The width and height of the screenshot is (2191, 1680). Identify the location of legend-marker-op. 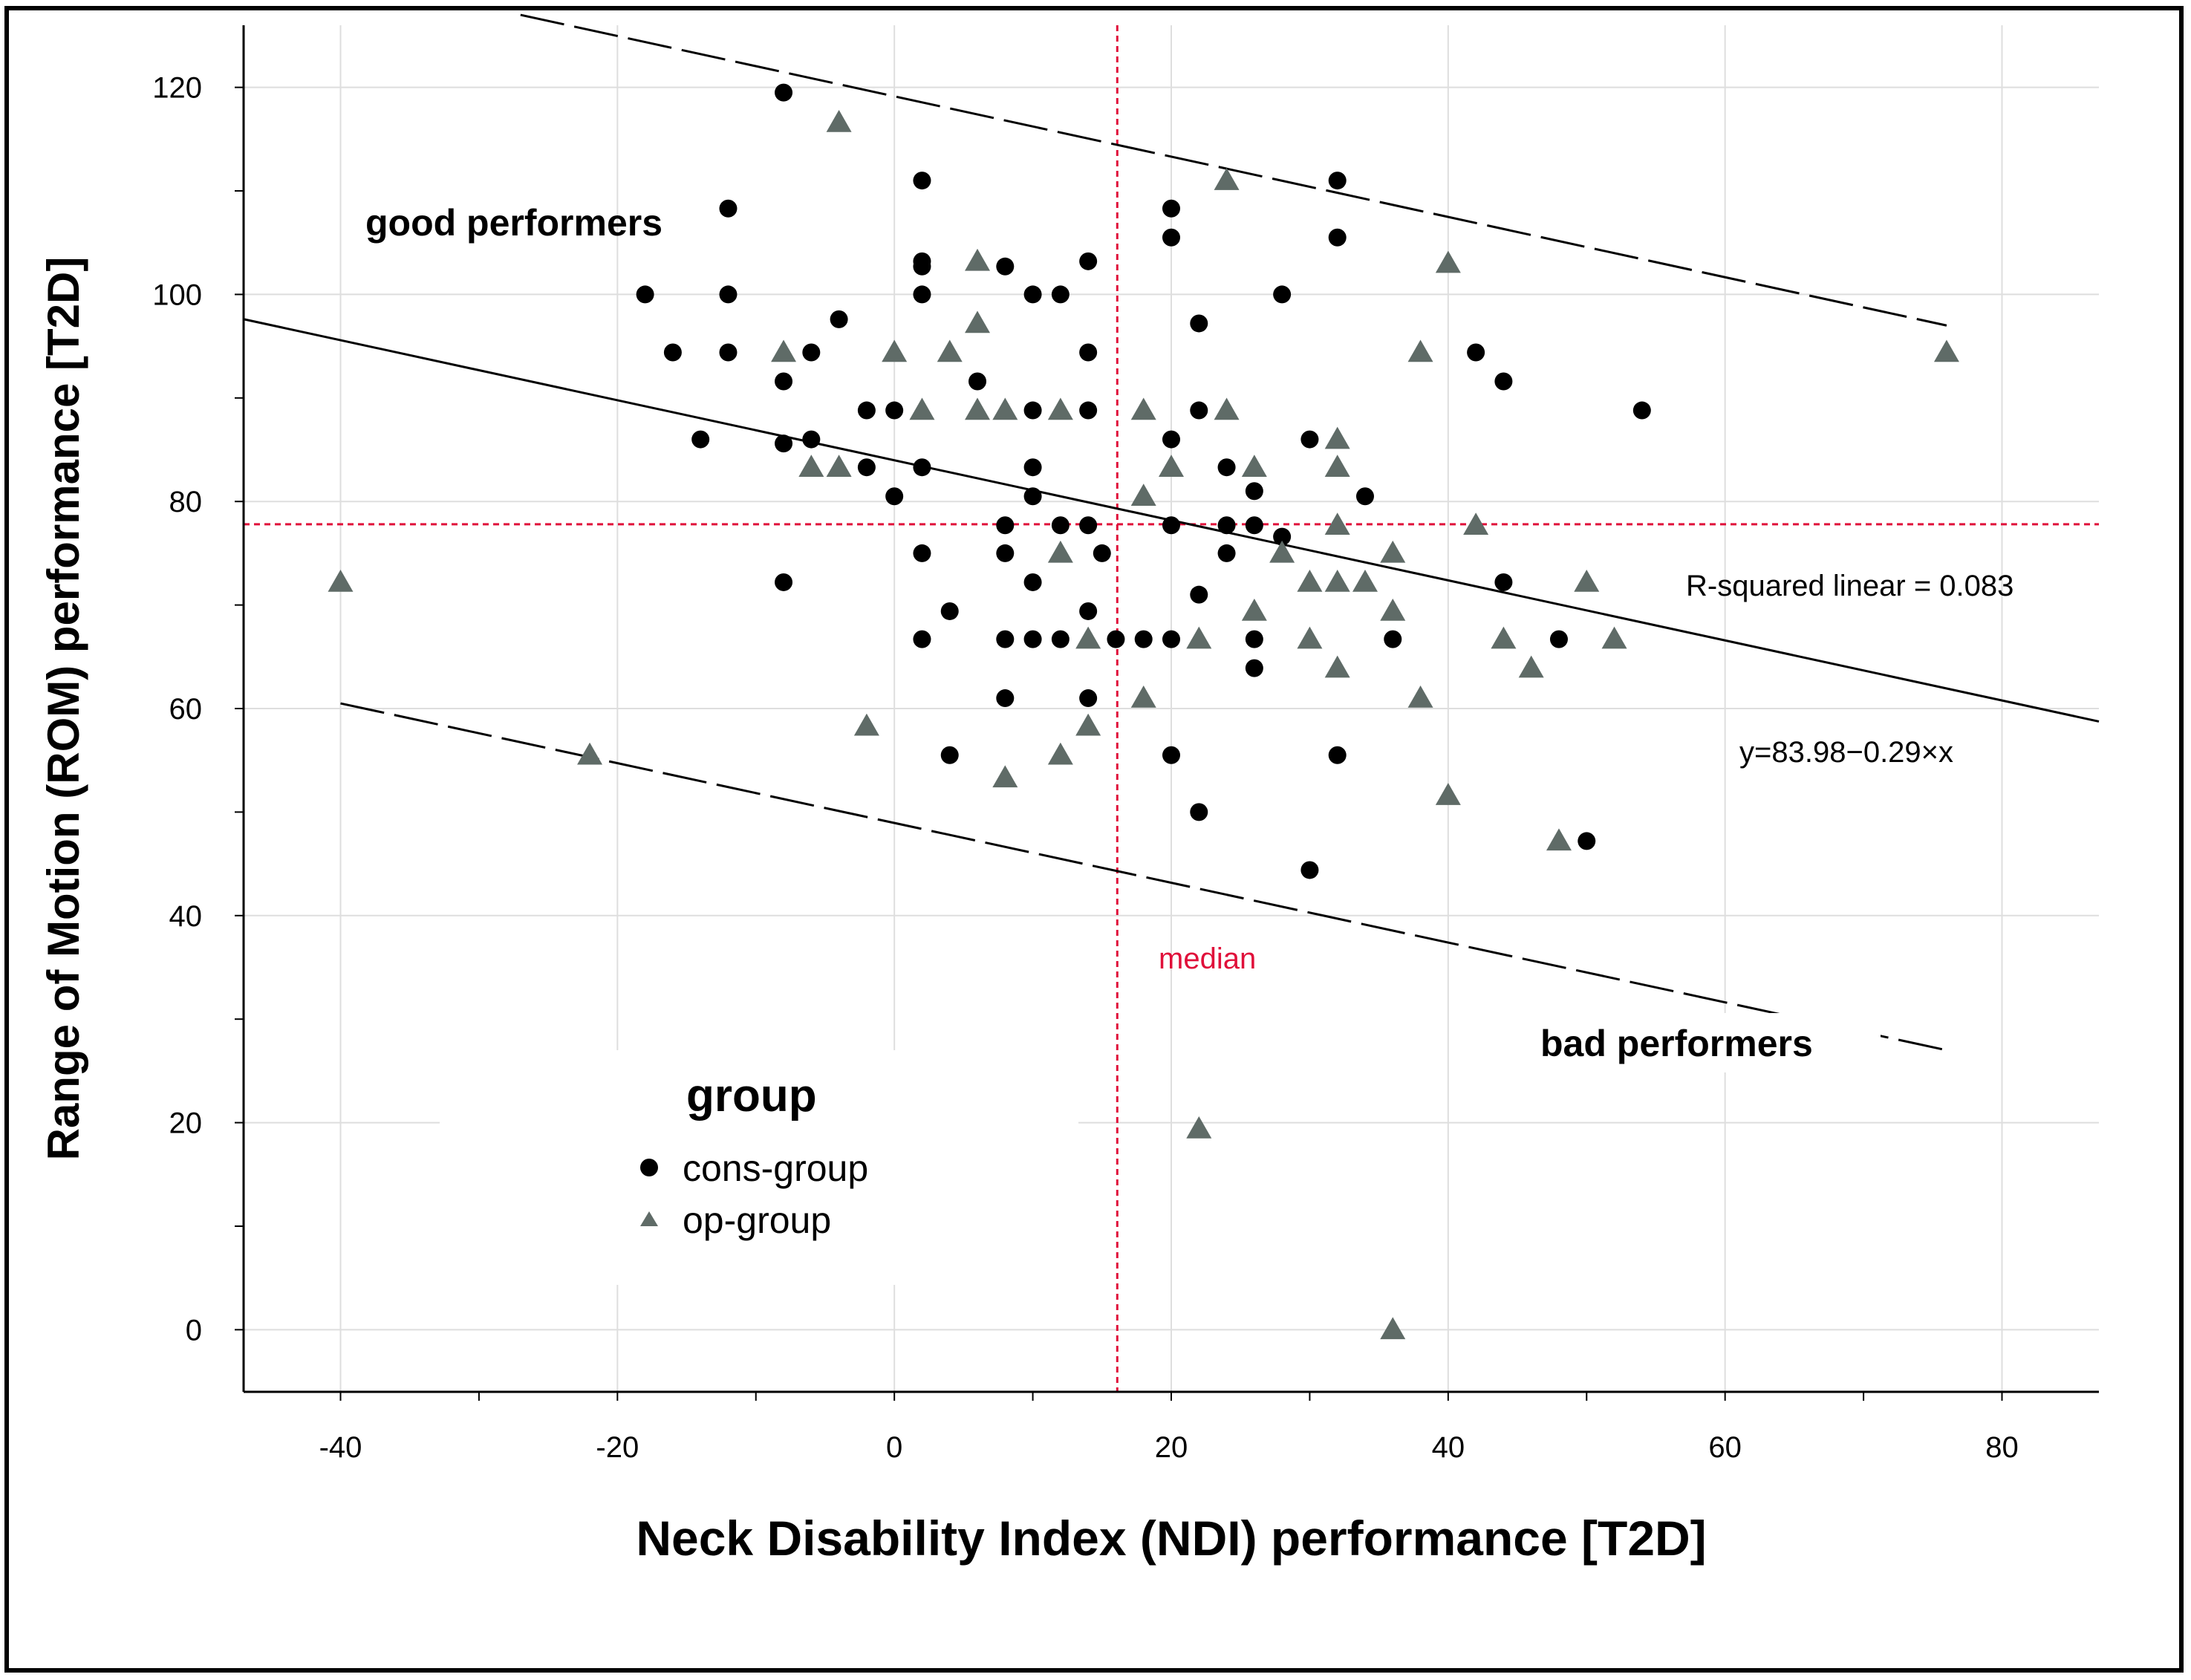
(649, 1218).